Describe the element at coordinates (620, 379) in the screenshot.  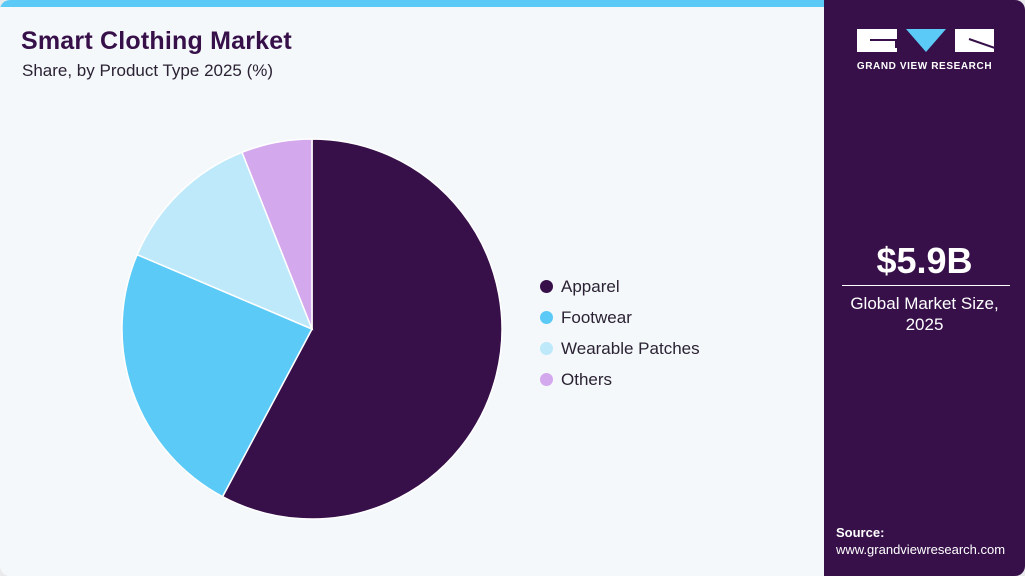
I see `legend-item-others: Others` at that location.